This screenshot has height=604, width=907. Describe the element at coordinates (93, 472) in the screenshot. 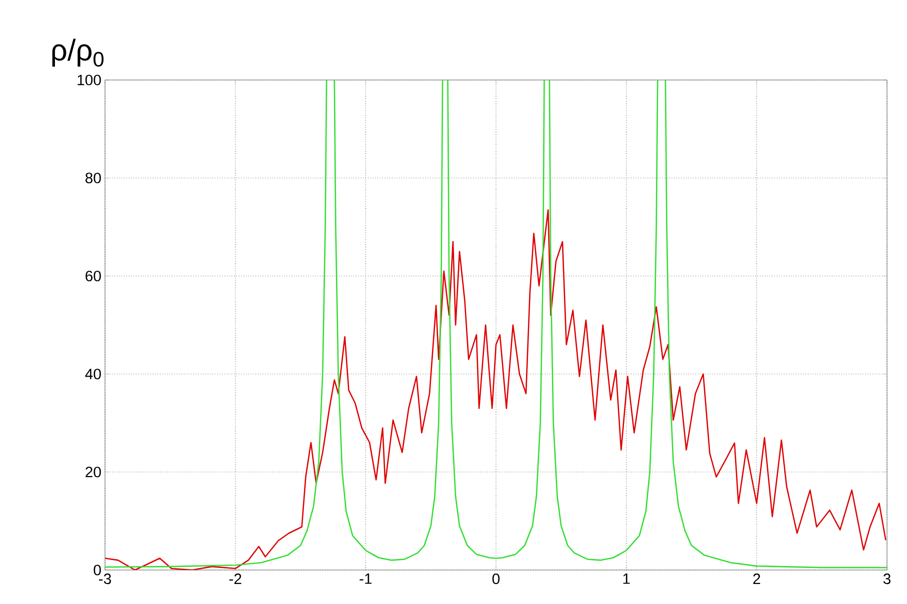

I see `y-tick-label: 20` at that location.